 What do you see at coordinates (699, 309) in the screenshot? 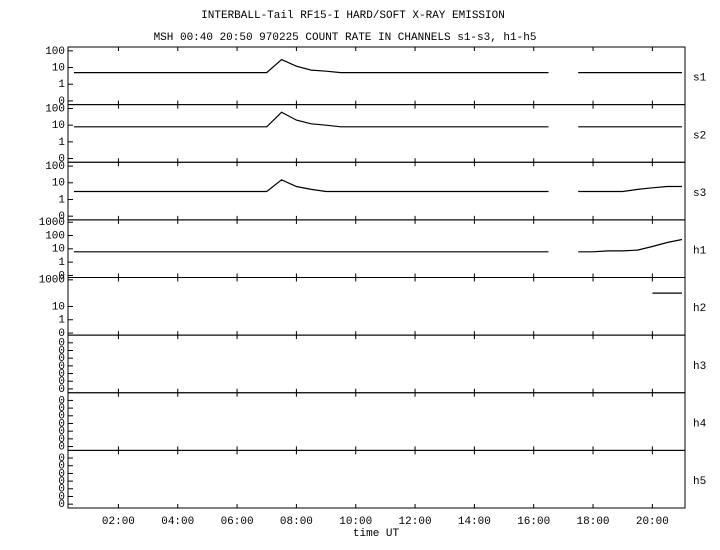
I see `series-label: h2` at bounding box center [699, 309].